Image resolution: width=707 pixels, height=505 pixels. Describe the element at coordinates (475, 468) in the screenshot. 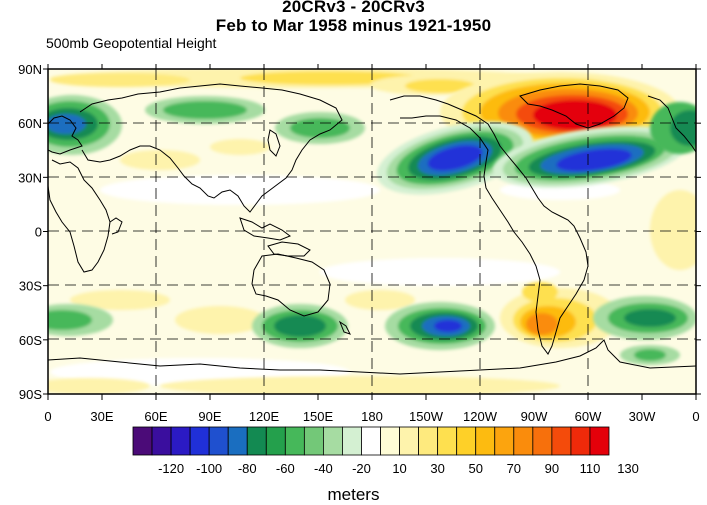

I see `colorbar-label: 50` at that location.